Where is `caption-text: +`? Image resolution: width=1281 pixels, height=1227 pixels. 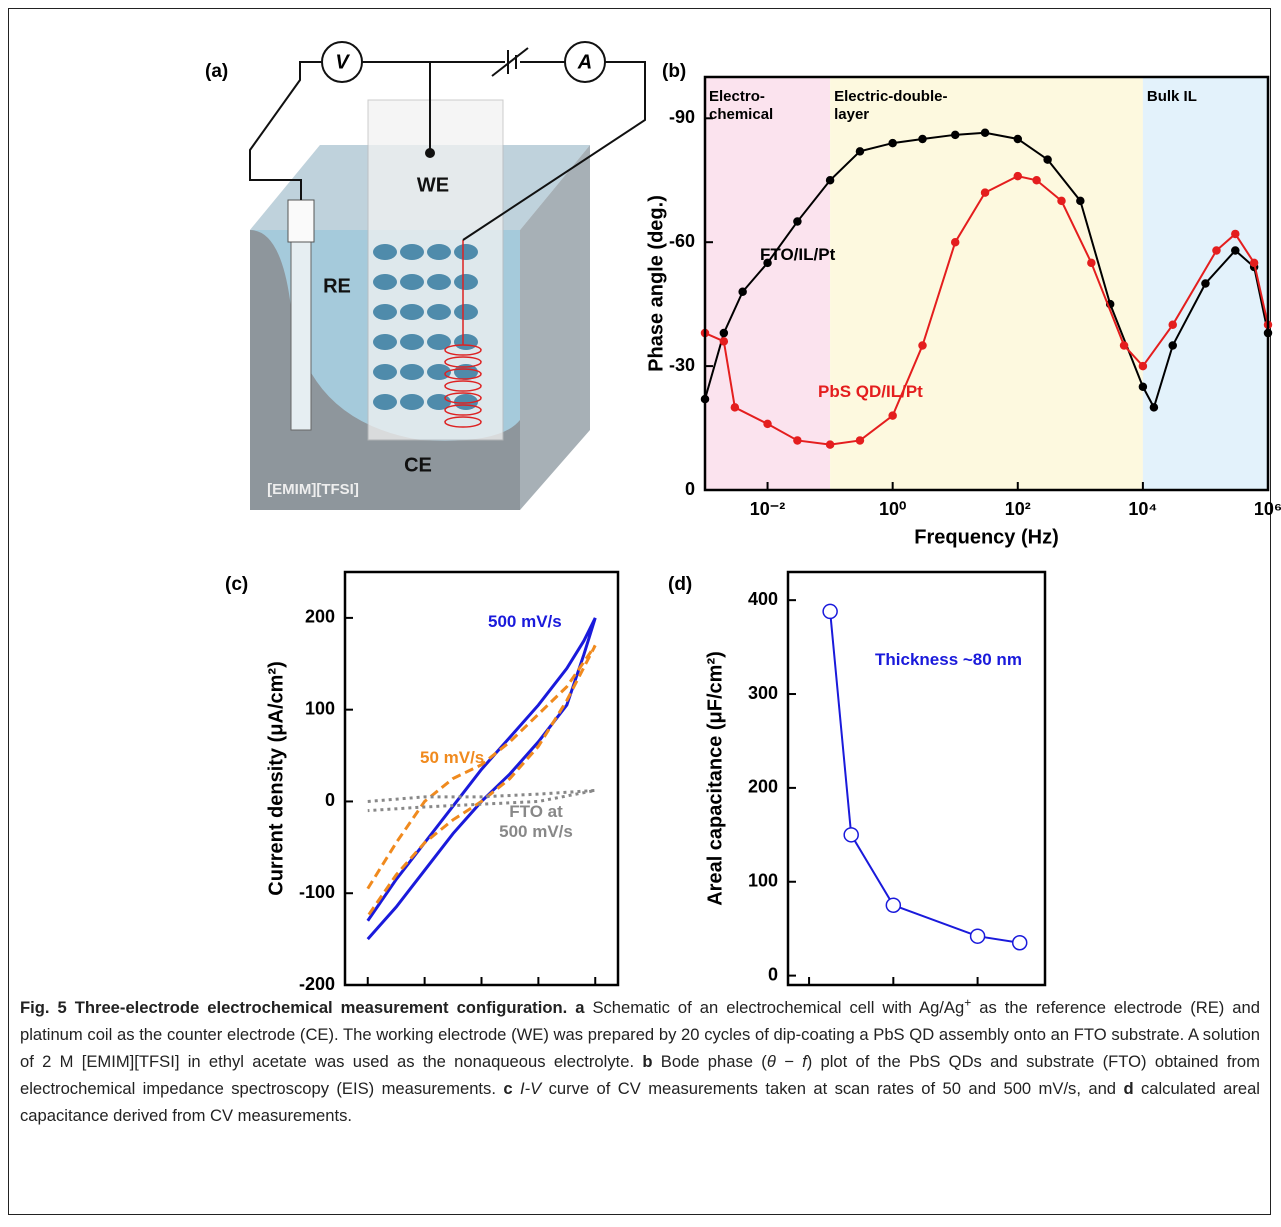 caption-text: + is located at coordinates (968, 1002).